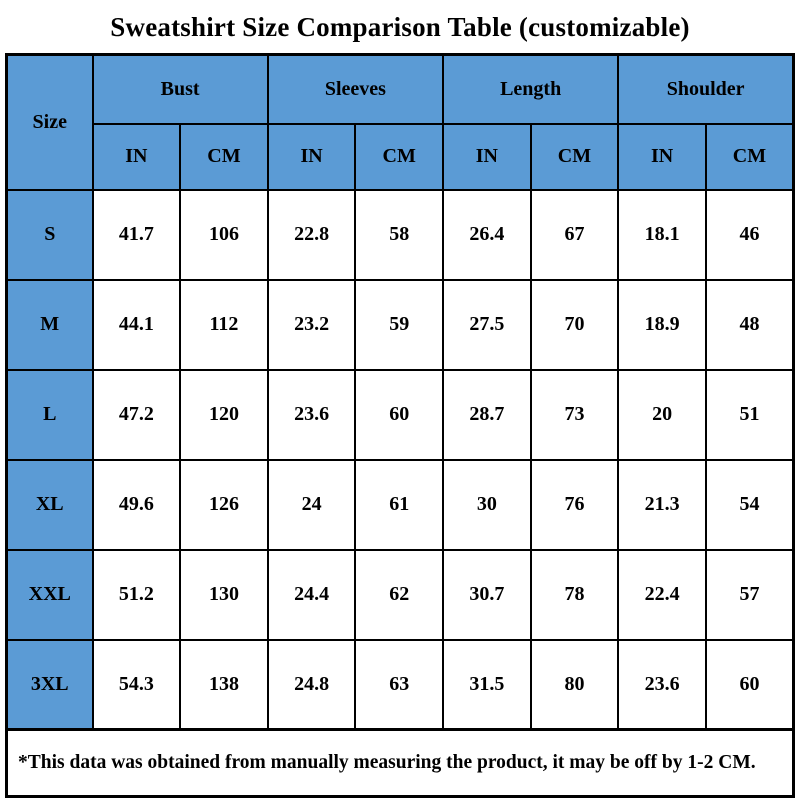 This screenshot has width=800, height=800. What do you see at coordinates (136, 414) in the screenshot?
I see `table-cell: 47.2` at bounding box center [136, 414].